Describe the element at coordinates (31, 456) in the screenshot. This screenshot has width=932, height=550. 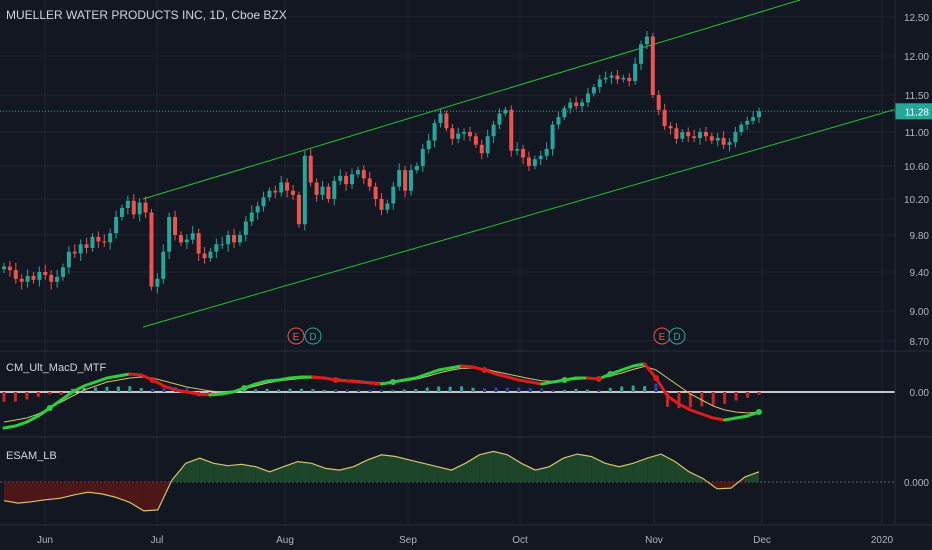
I see `esam-pane-title: ESAM_LB` at that location.